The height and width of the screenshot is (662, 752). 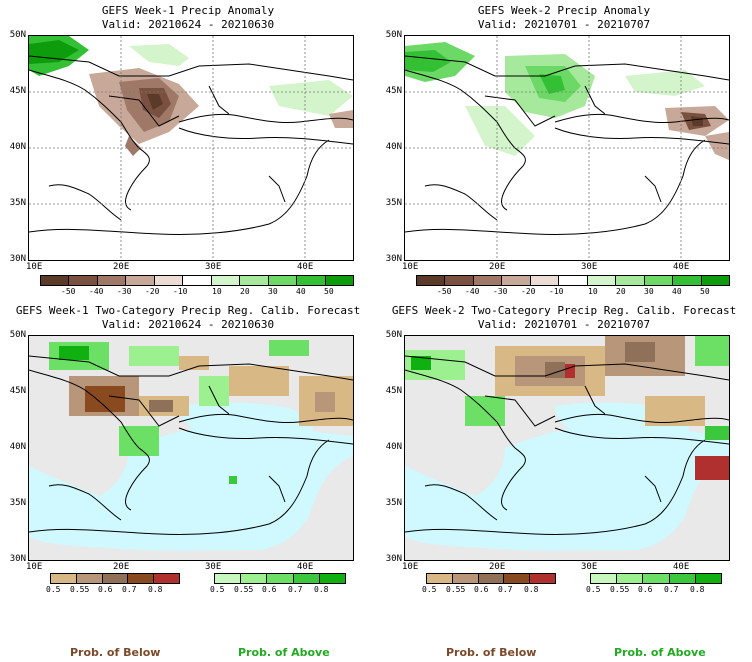 What do you see at coordinates (671, 589) in the screenshot?
I see `colorbar-label: 0.7` at bounding box center [671, 589].